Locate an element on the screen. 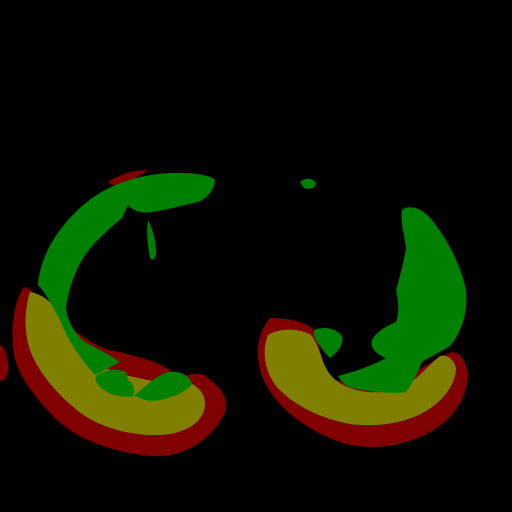 This screenshot has height=512, width=512. left-inner-region is located at coordinates (126, 273).